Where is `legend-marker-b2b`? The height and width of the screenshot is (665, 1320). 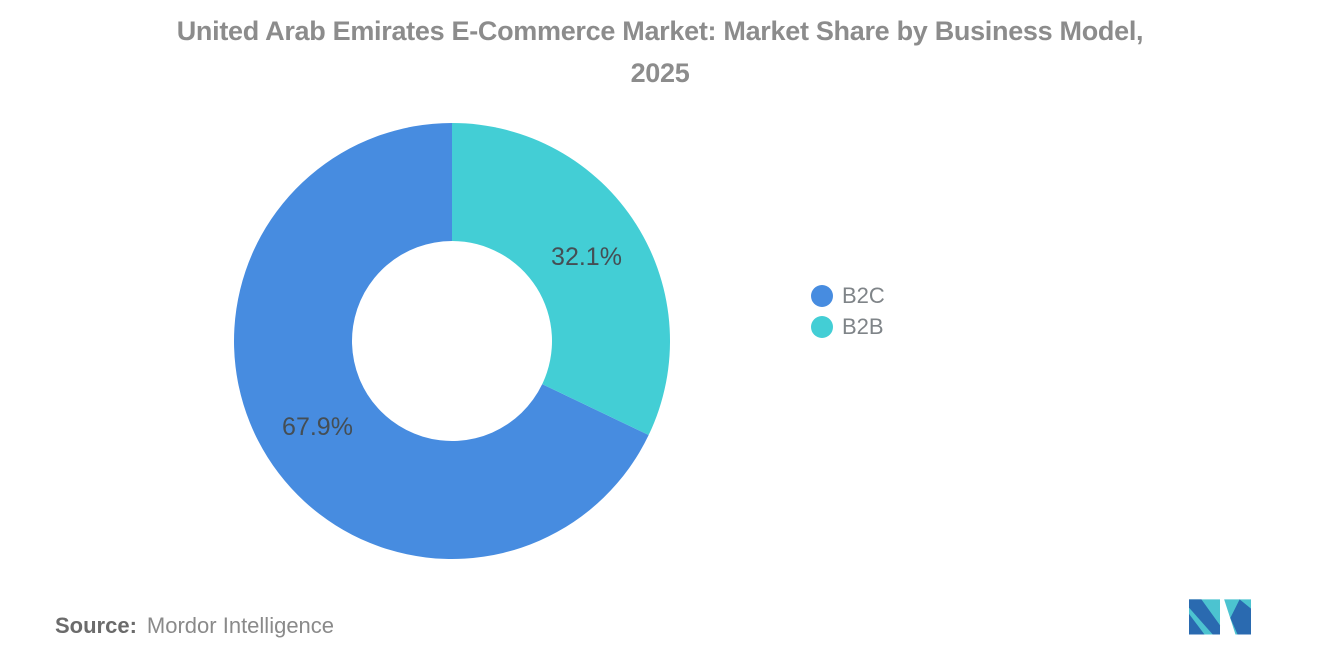
legend-marker-b2b is located at coordinates (822, 327).